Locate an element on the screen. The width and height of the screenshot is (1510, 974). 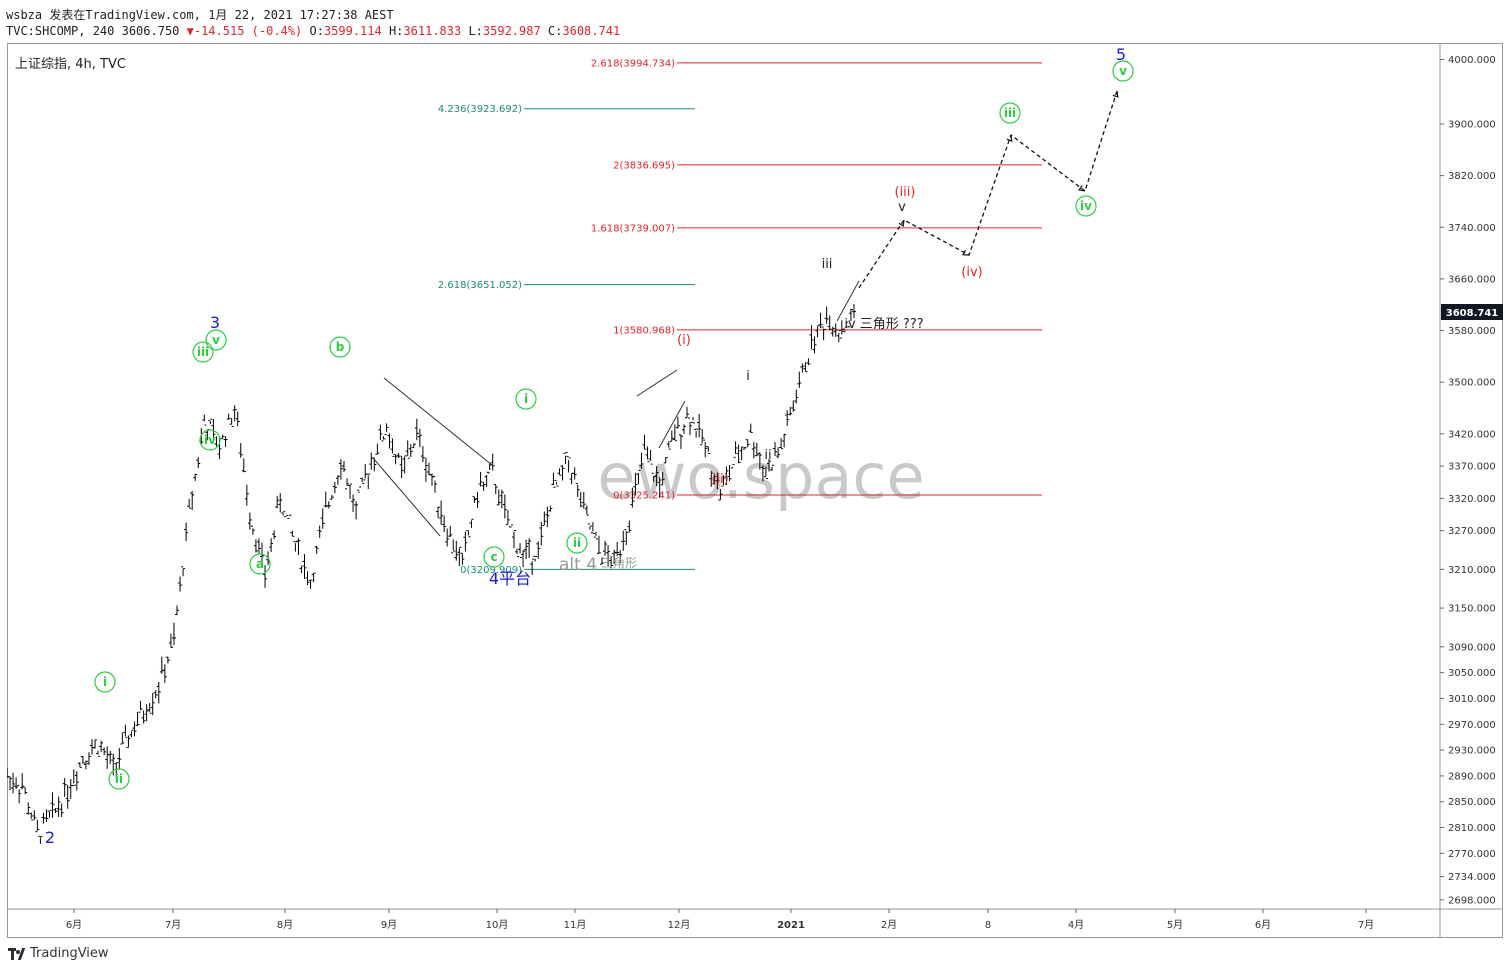
x-tick-label: 8 is located at coordinates (988, 925).